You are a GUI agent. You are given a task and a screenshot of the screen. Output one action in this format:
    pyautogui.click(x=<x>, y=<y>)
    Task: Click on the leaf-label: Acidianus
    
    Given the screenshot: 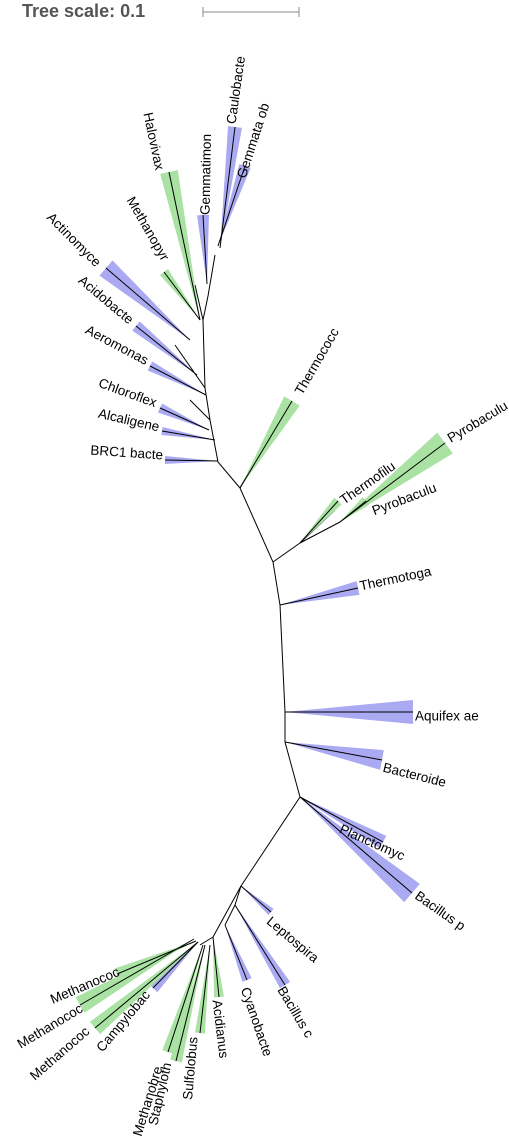 What is the action you would take?
    pyautogui.click(x=220, y=1029)
    